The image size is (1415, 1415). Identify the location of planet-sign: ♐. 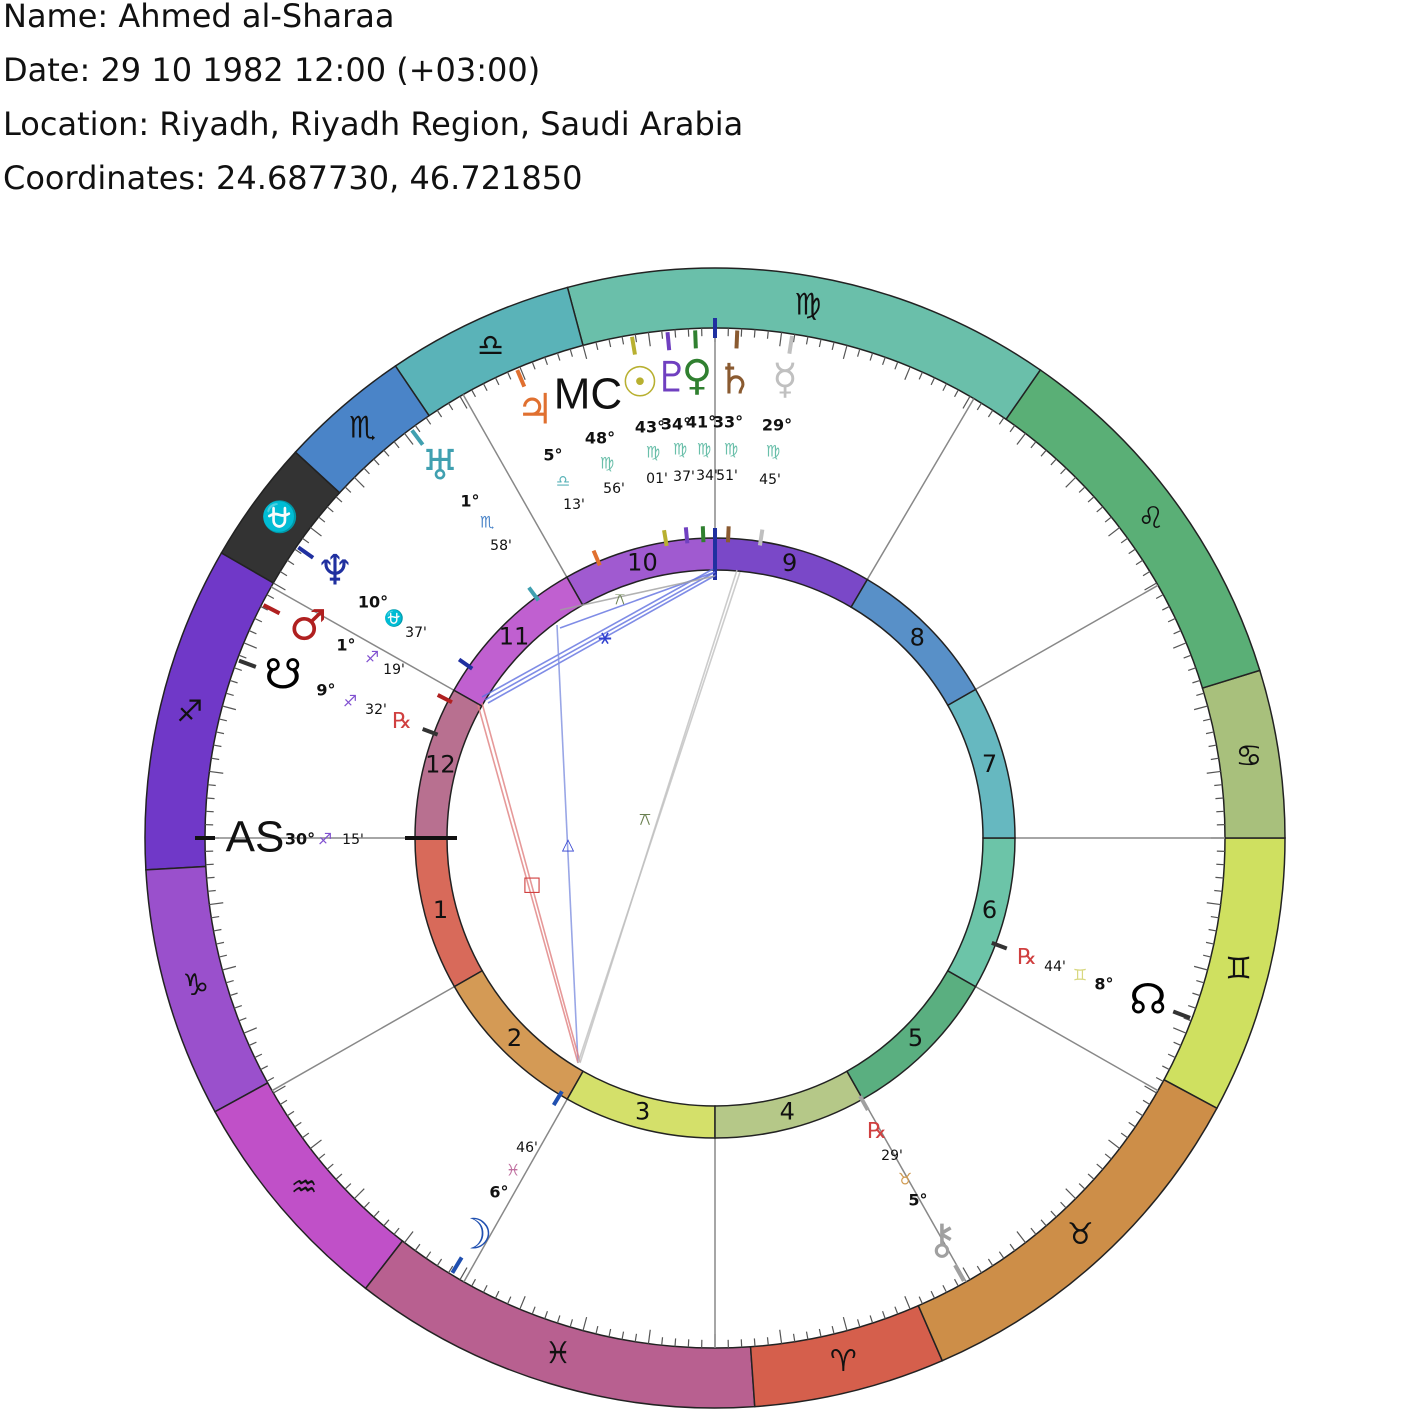
(372, 657).